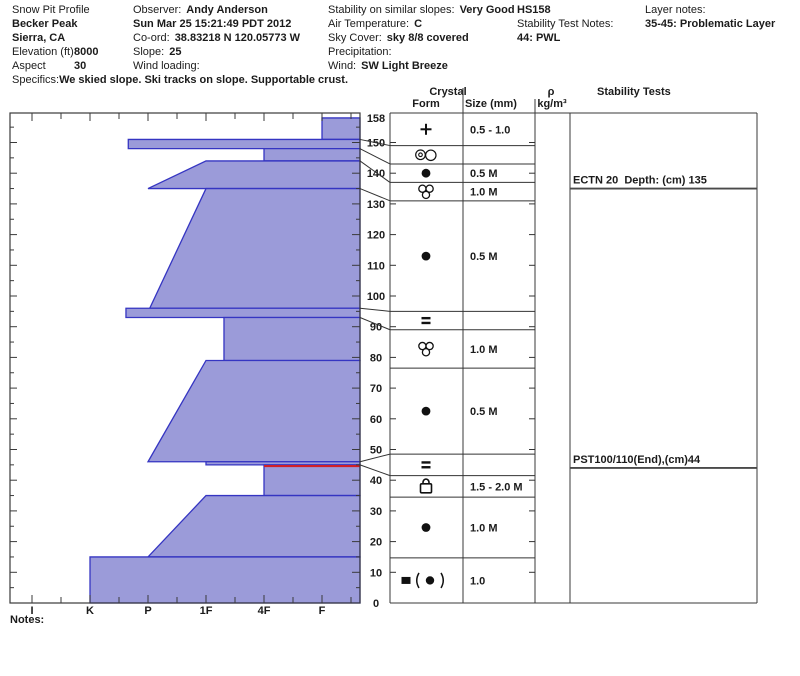 The width and height of the screenshot is (800, 676). What do you see at coordinates (376, 266) in the screenshot?
I see `chart-label: 110` at bounding box center [376, 266].